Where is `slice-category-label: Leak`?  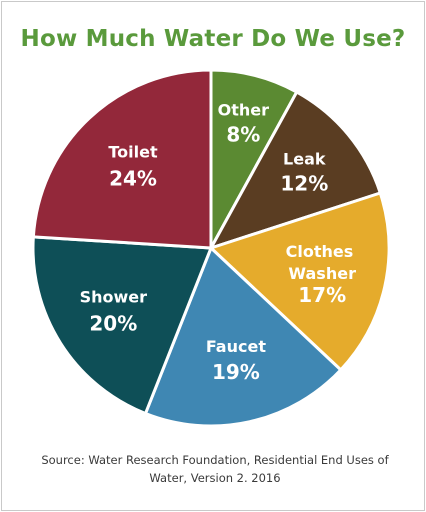 slice-category-label: Leak is located at coordinates (304, 158).